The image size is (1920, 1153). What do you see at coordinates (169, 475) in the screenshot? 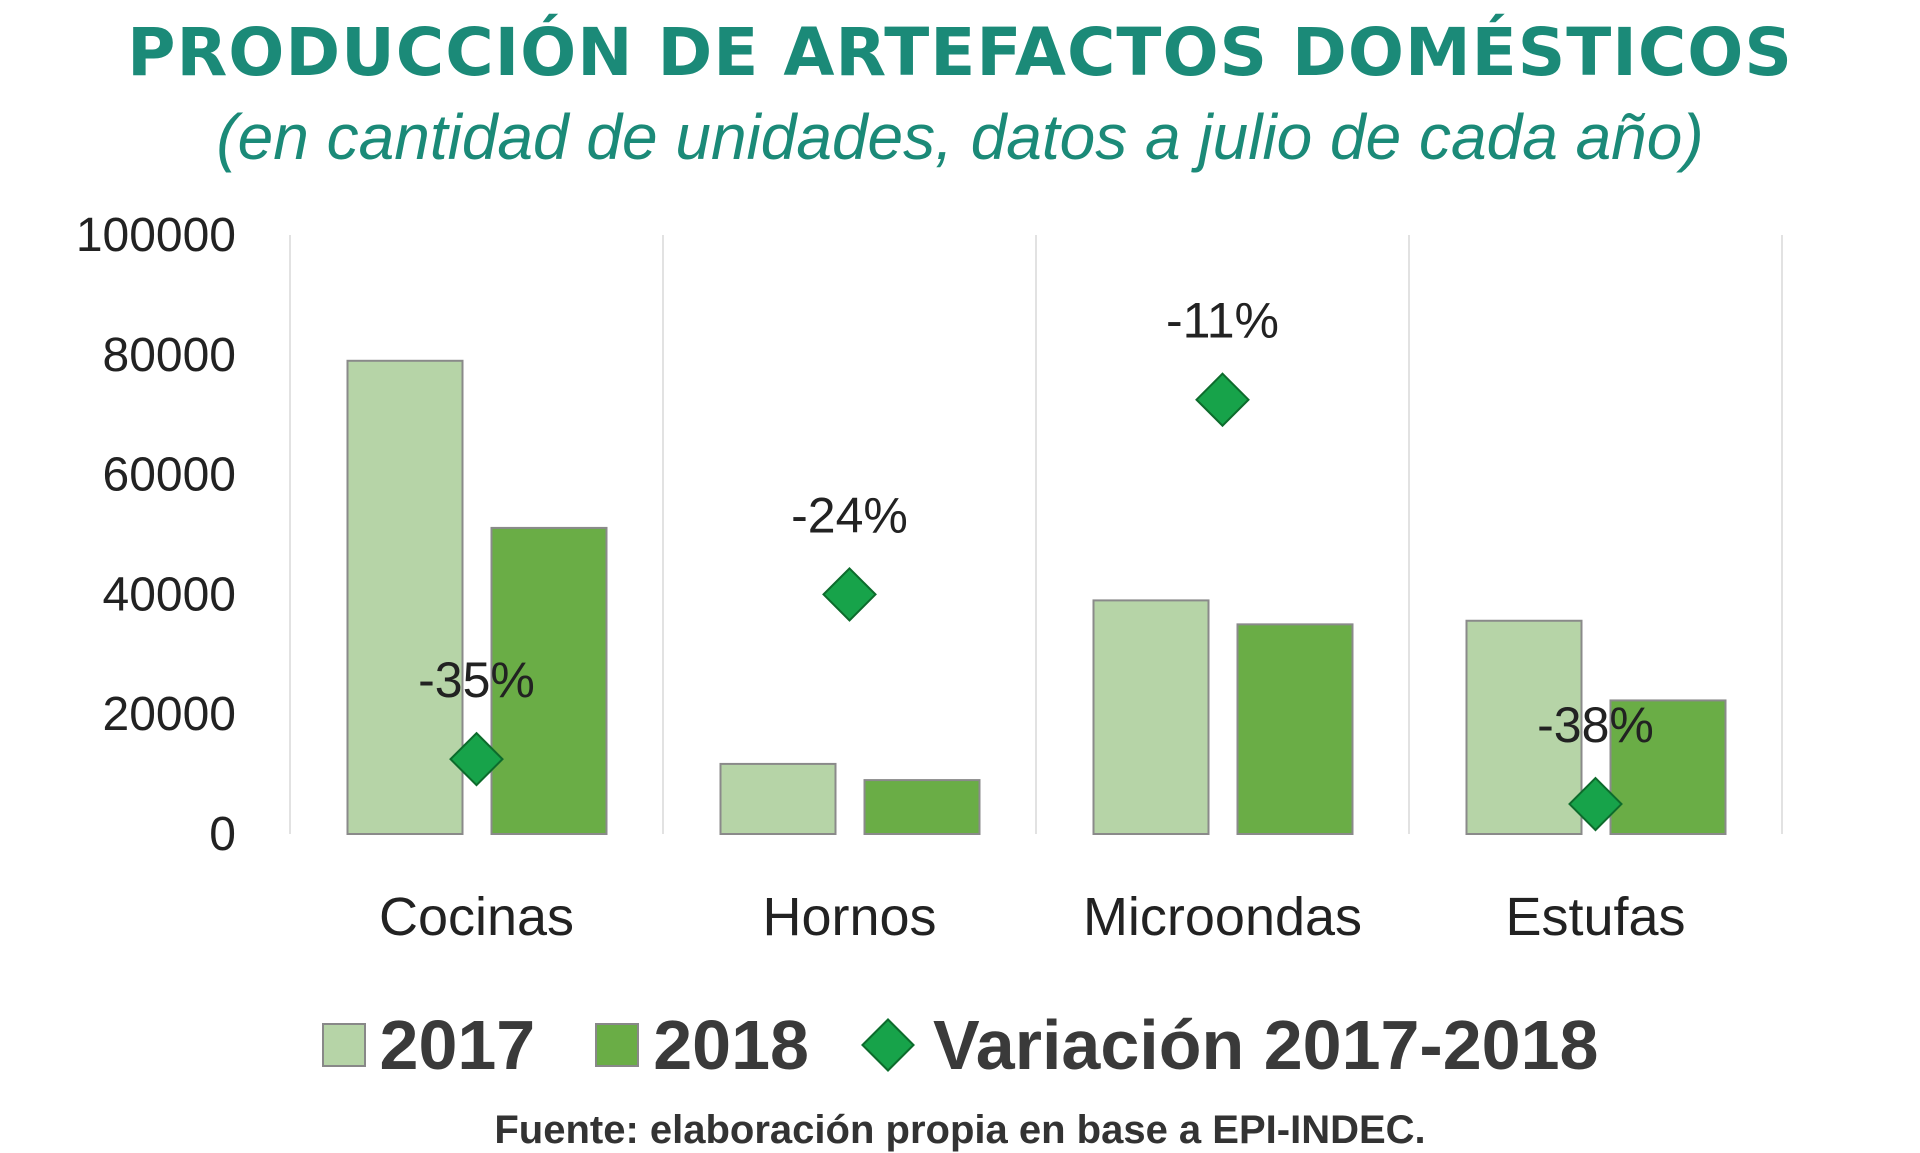
I see `y-tick-label: 60000` at bounding box center [169, 475].